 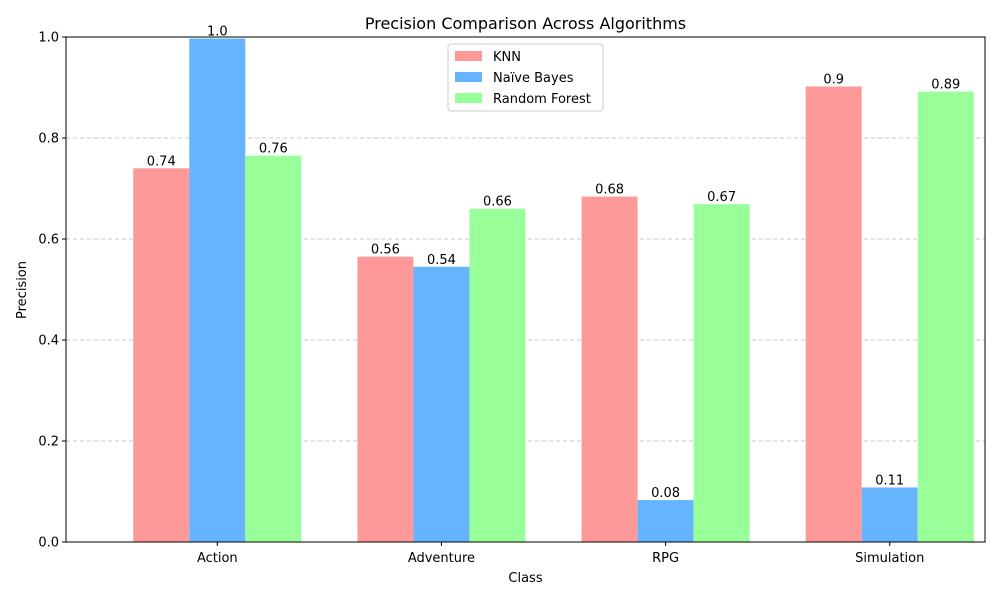 What do you see at coordinates (560, 554) in the screenshot?
I see `x-axis-ticks: Action Adventure RPG Simulation` at bounding box center [560, 554].